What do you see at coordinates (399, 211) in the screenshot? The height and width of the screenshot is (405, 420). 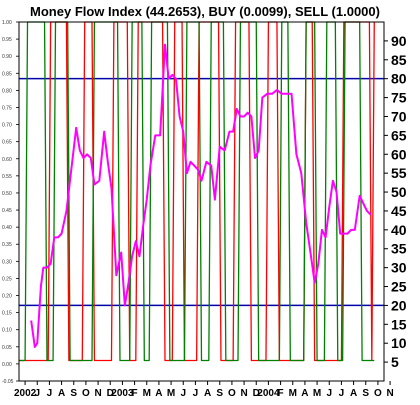 I see `right-tick-label: 45` at bounding box center [399, 211].